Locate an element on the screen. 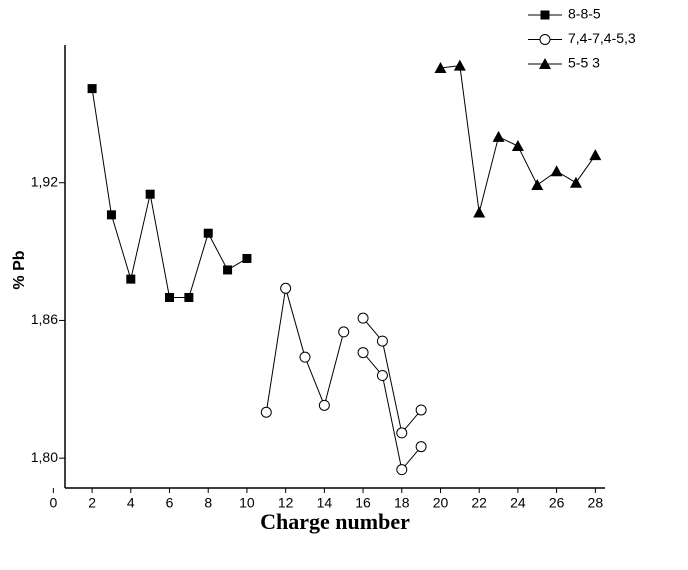  y-tick-label: 1,92 is located at coordinates (44, 181).